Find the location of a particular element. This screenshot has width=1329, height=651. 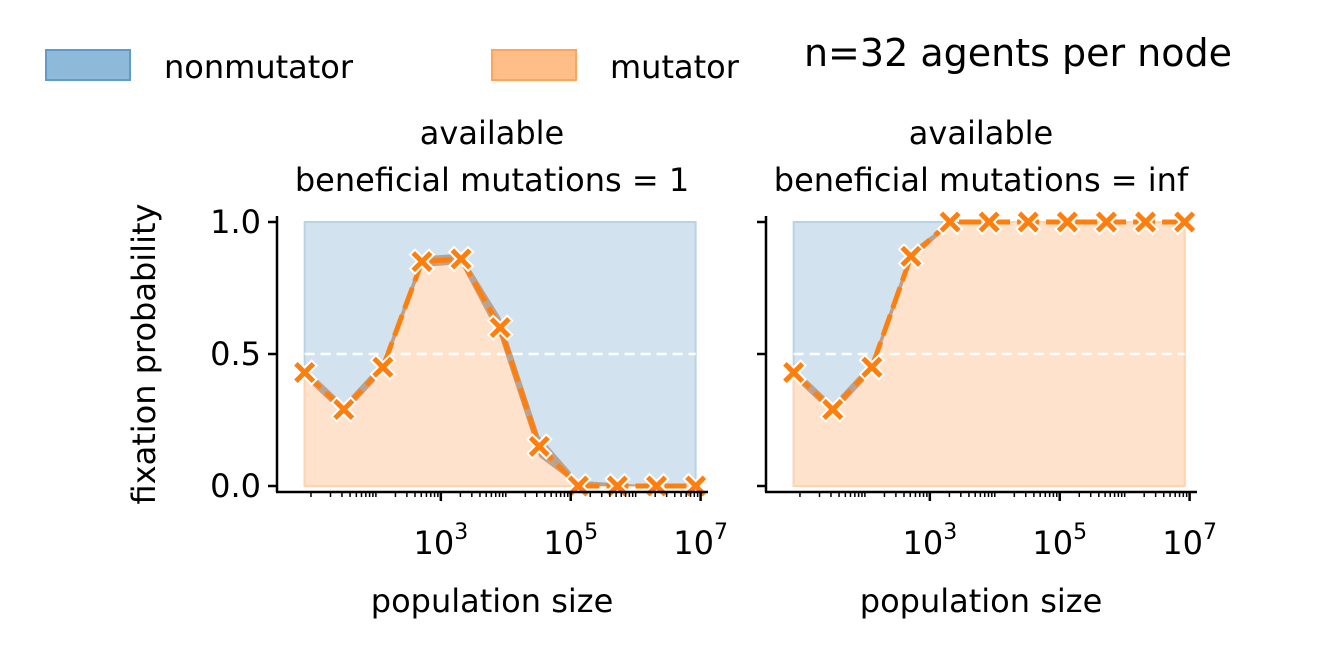

series-line is located at coordinates (499, 372).